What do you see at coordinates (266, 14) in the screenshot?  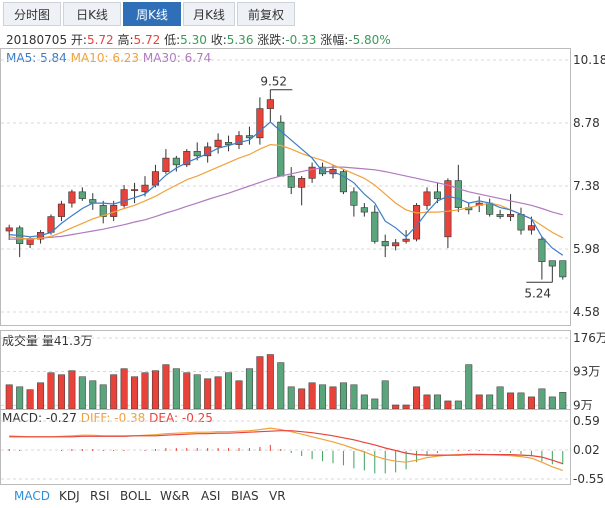 I see `tab-forward-adjust: 前复权` at bounding box center [266, 14].